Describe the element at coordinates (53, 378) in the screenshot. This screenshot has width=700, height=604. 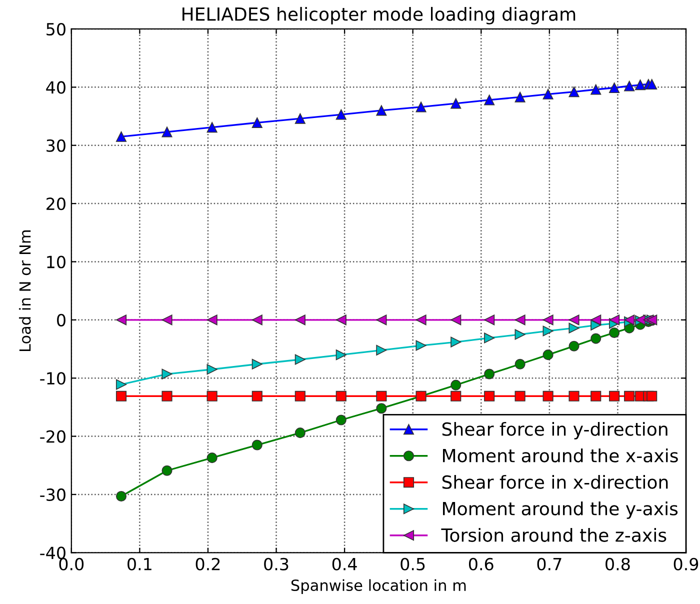
I see `y-tick-label: -10` at that location.